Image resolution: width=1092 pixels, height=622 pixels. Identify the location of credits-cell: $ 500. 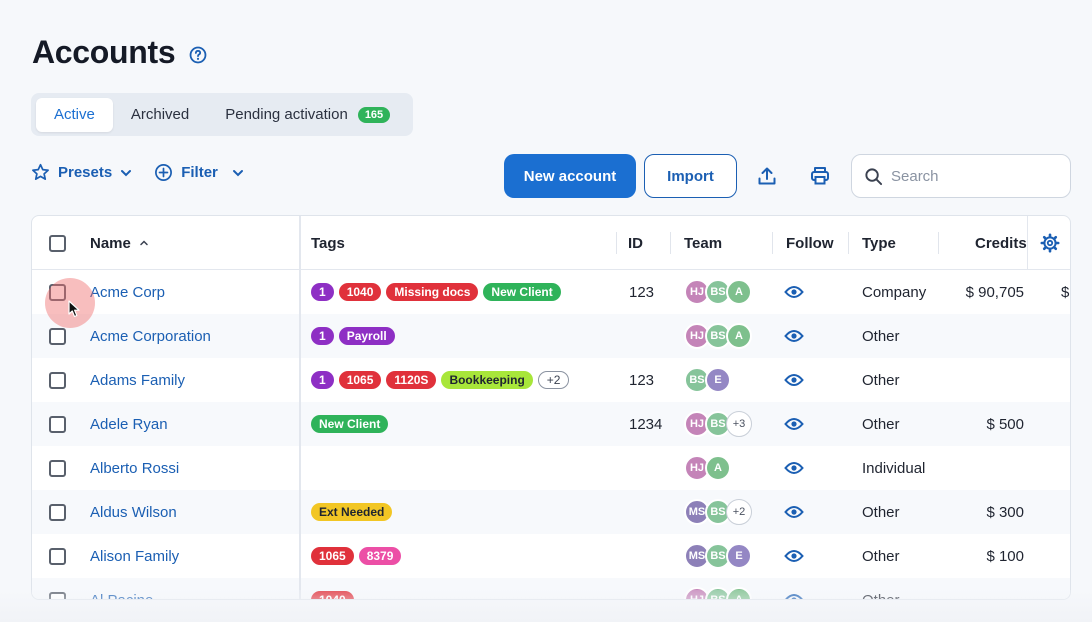
(1005, 424).